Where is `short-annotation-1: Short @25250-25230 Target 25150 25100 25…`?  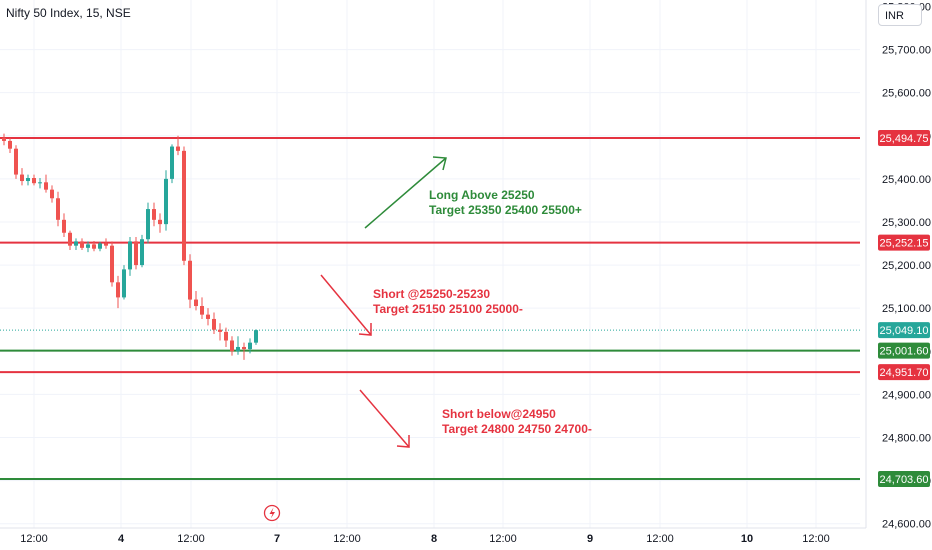
short-annotation-1: Short @25250-25230 Target 25150 25100 25… is located at coordinates (448, 302).